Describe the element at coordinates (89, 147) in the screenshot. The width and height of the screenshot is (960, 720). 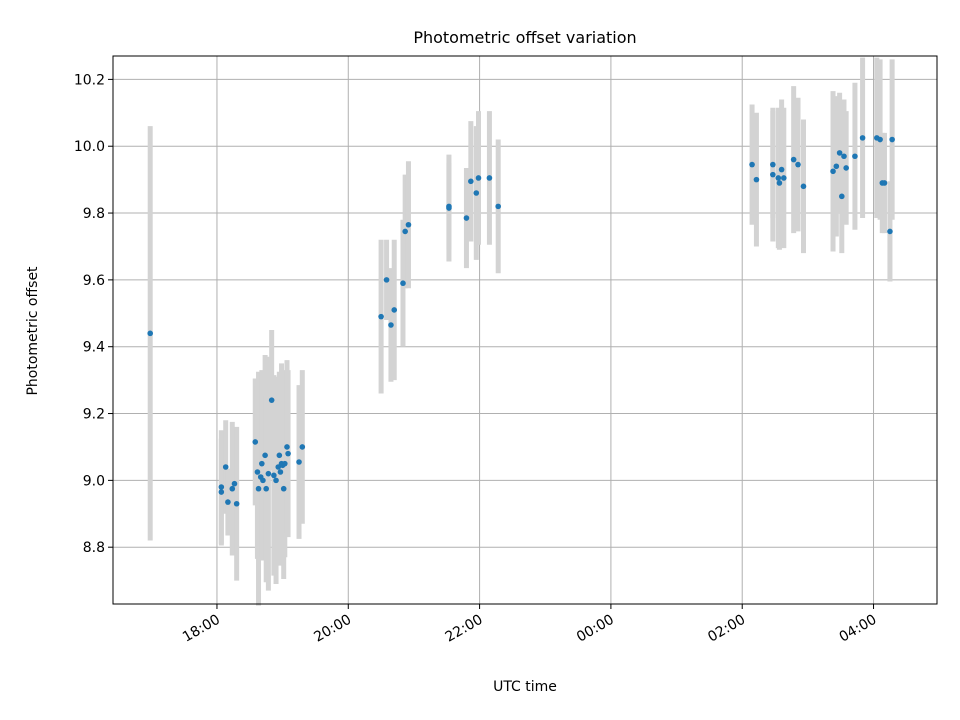
I see `y-tick-label: 10.0` at that location.